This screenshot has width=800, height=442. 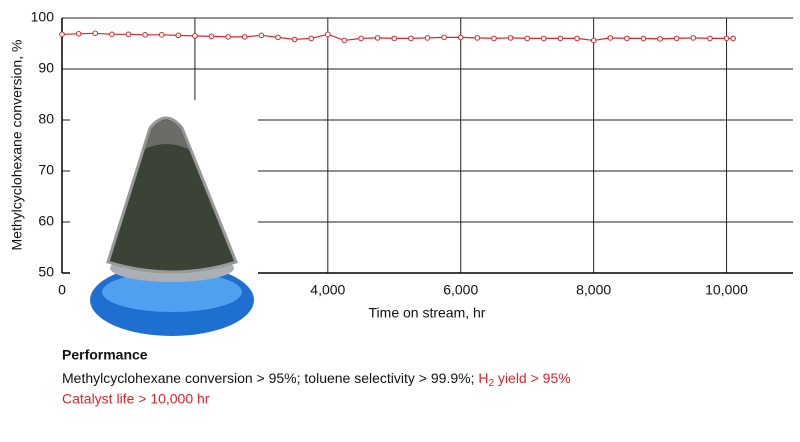 What do you see at coordinates (46, 170) in the screenshot?
I see `y-tick-label: 70` at bounding box center [46, 170].